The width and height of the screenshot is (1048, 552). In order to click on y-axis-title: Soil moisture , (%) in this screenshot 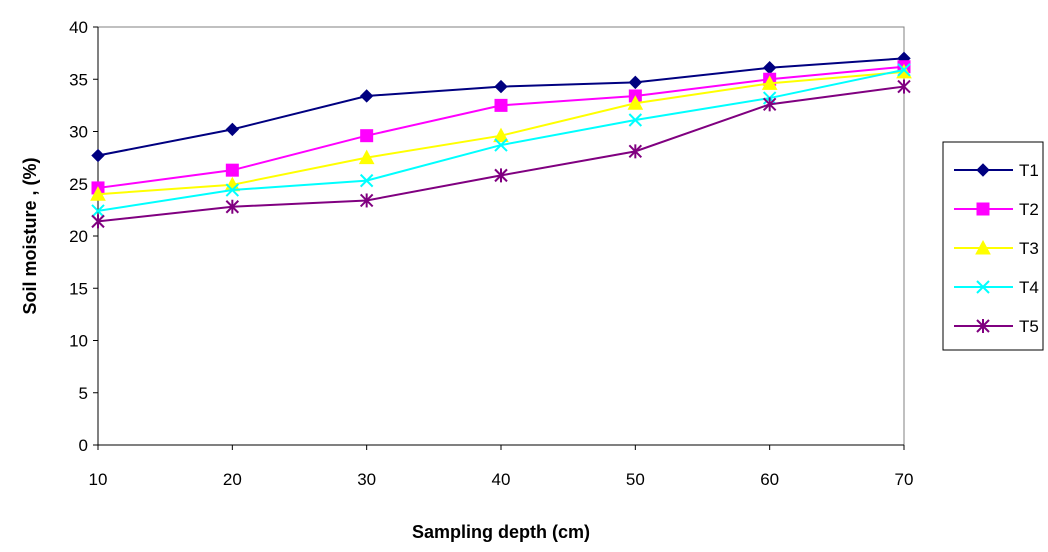, I will do `click(30, 235)`.